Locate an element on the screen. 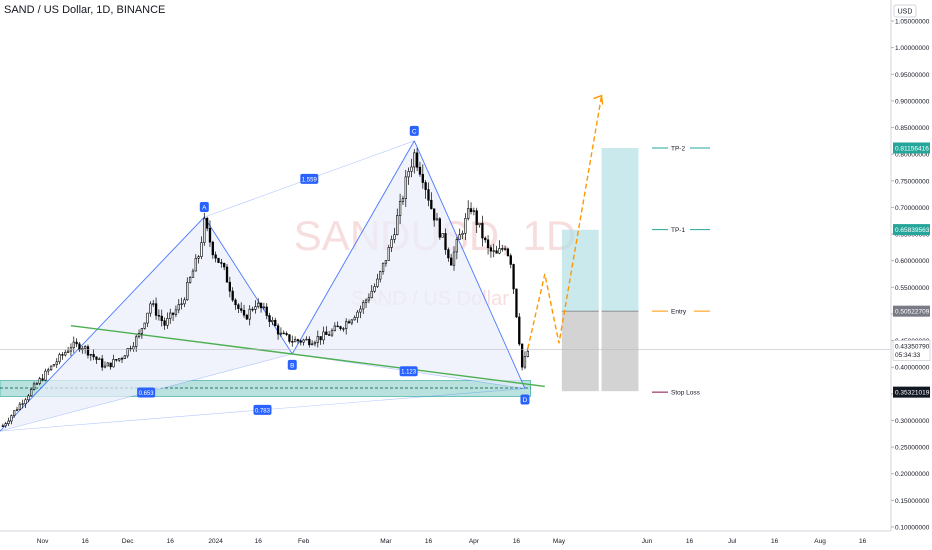 This screenshot has width=932, height=550. currency-button is located at coordinates (905, 11).